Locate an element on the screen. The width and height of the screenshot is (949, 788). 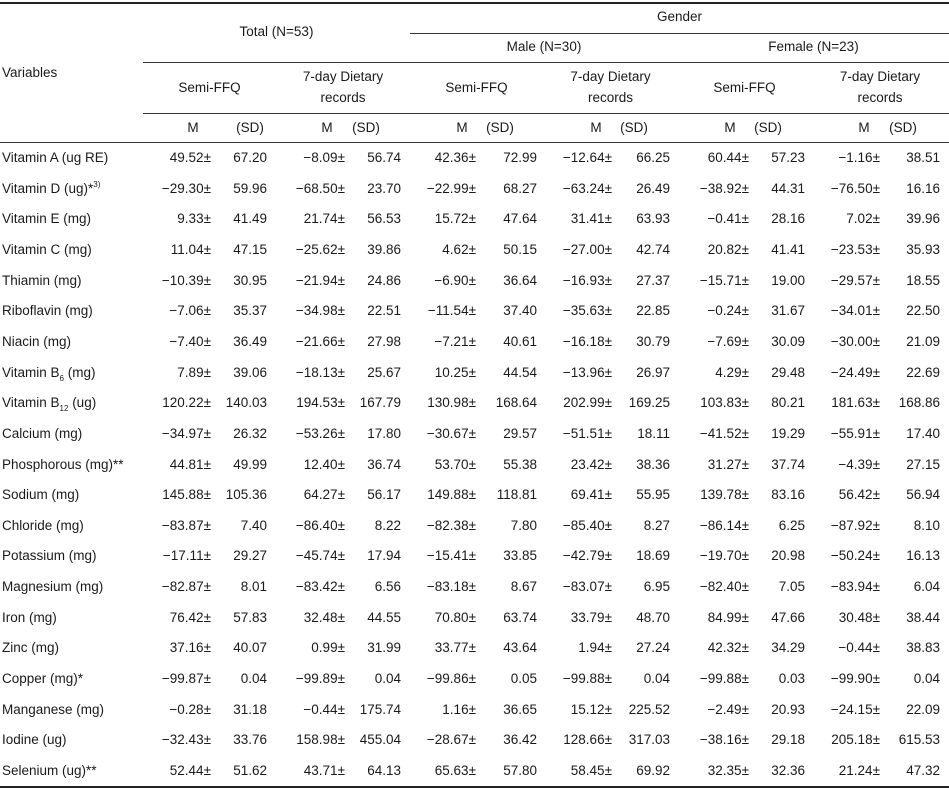
sd-header: (SD) is located at coordinates (500, 127).